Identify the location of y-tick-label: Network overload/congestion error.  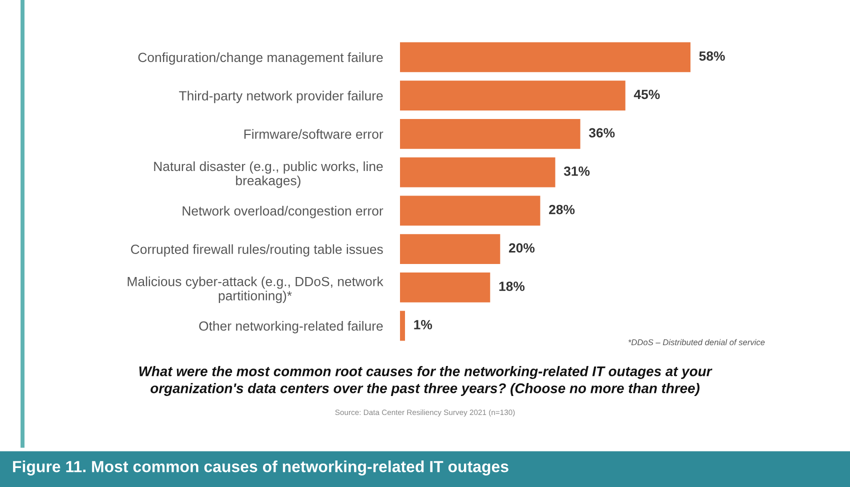
(283, 212).